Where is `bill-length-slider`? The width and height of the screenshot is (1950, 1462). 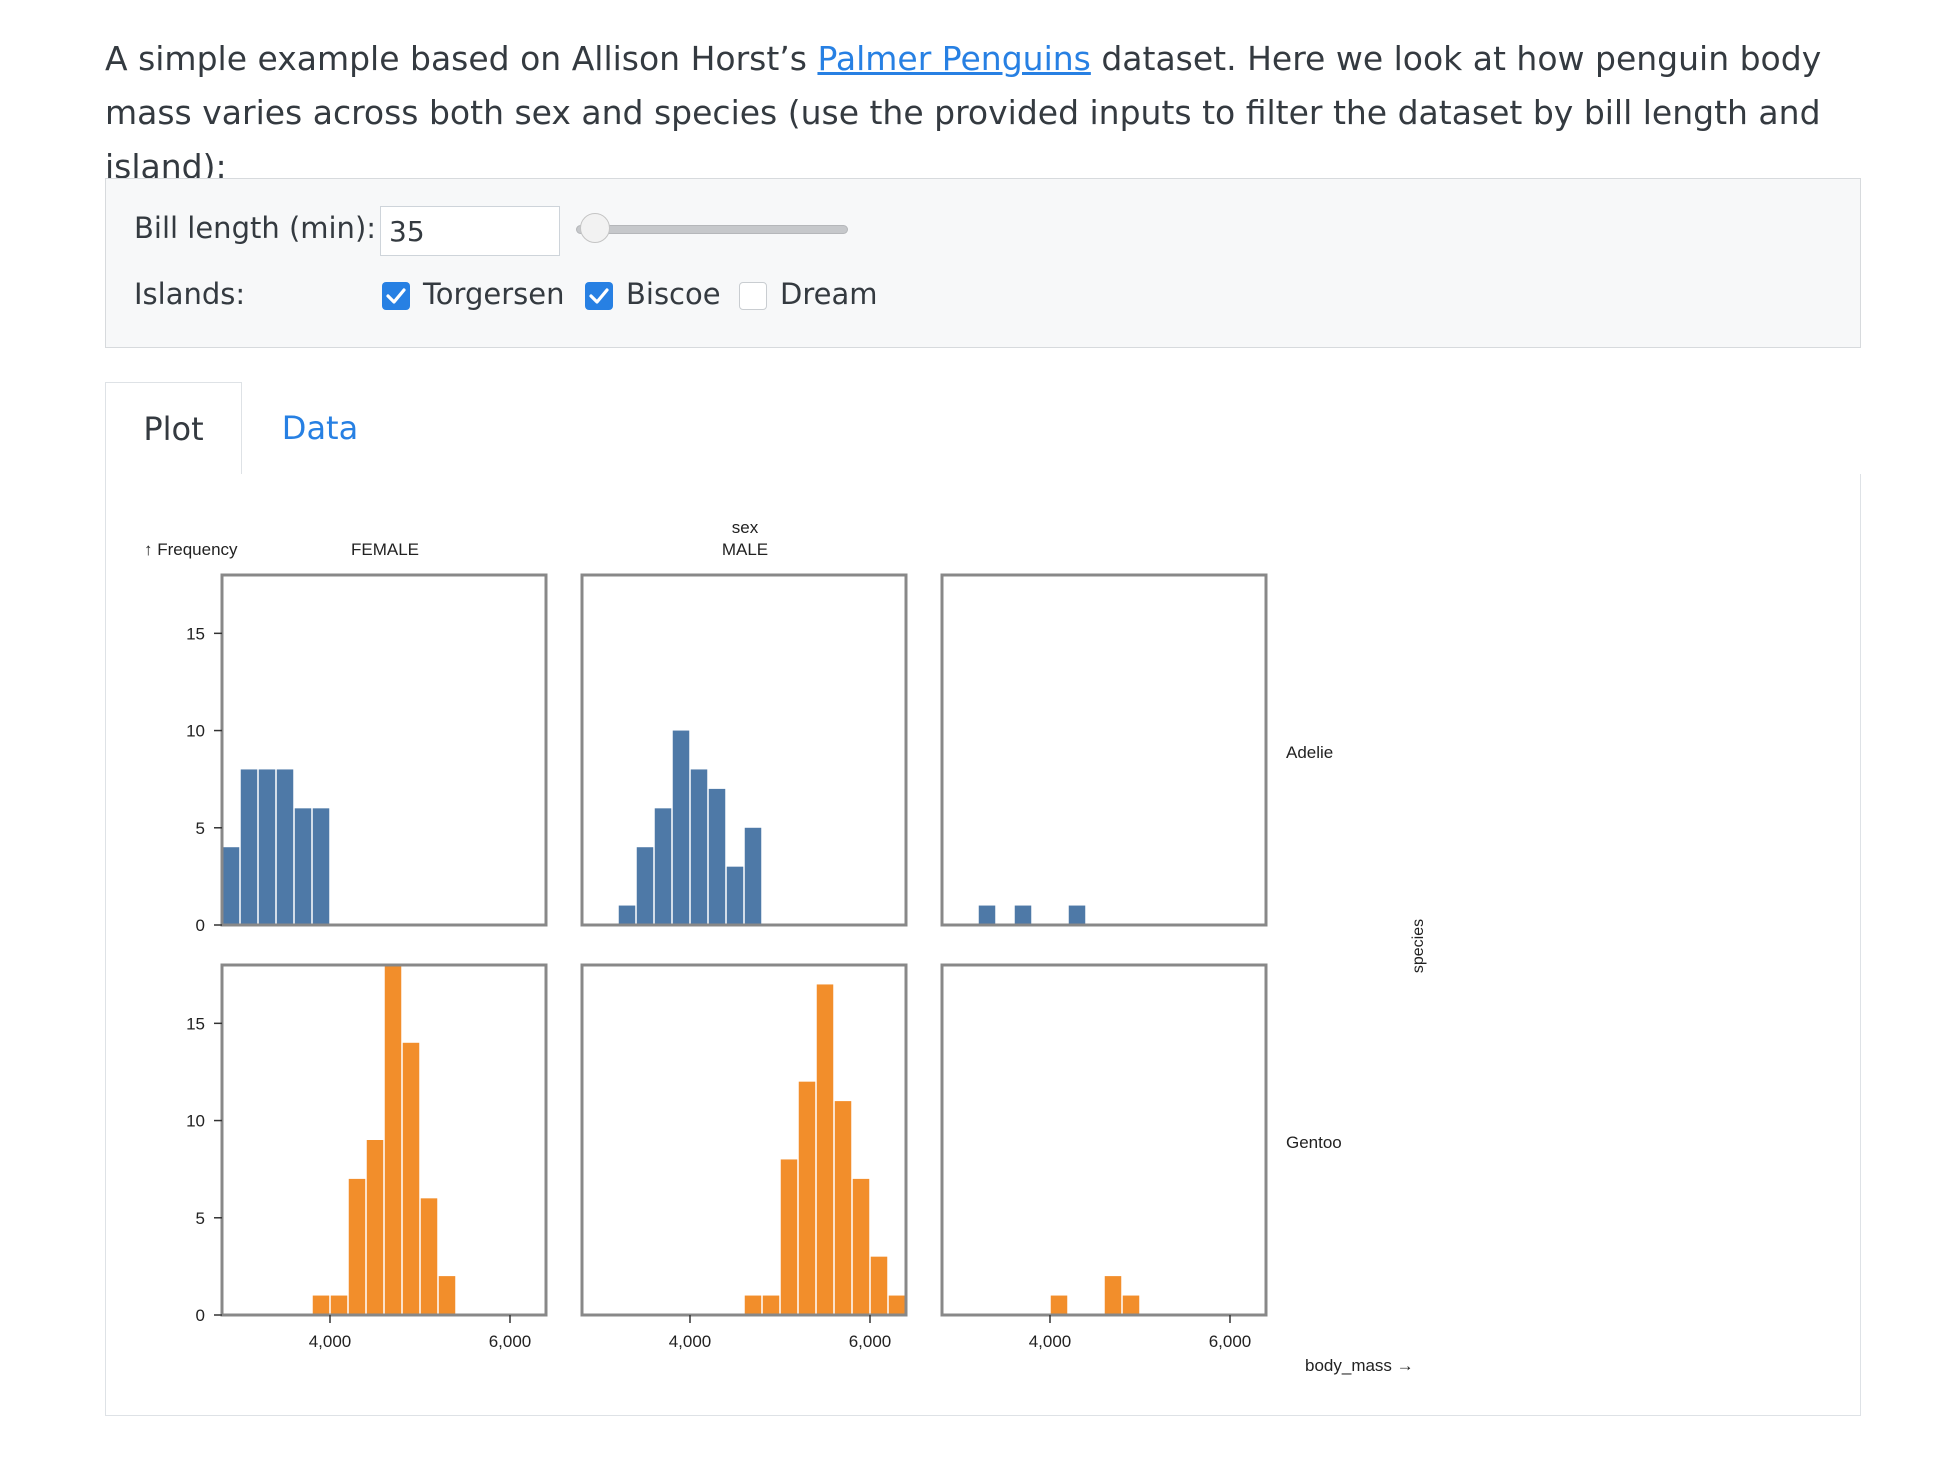 bill-length-slider is located at coordinates (712, 229).